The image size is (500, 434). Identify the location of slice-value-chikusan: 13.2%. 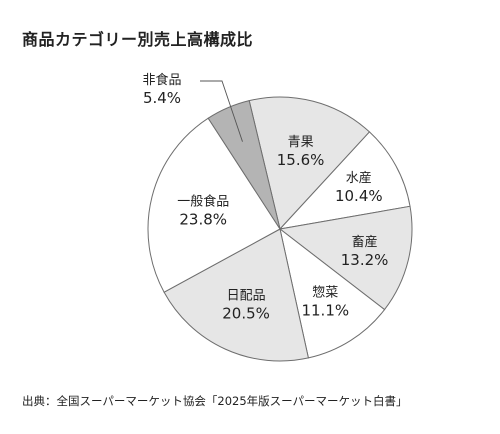
(365, 260).